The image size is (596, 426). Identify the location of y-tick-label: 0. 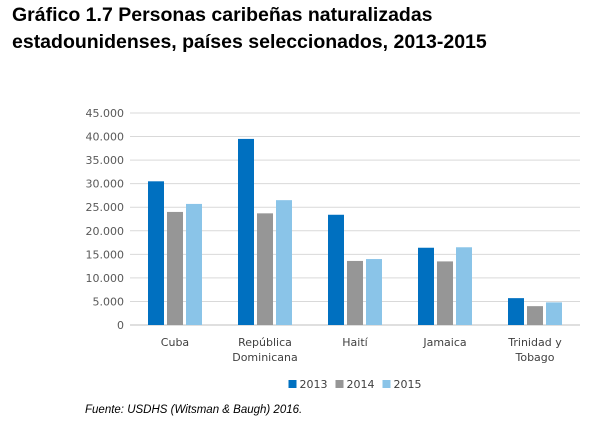
(120, 325).